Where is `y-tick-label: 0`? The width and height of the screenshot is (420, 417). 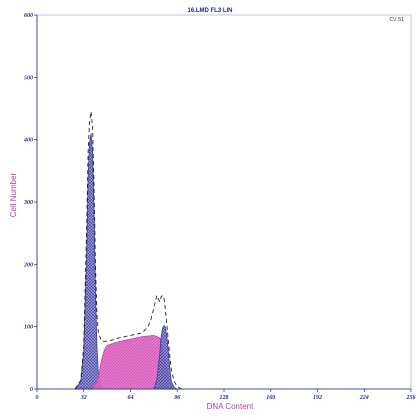
y-tick-label: 0 is located at coordinates (31, 390).